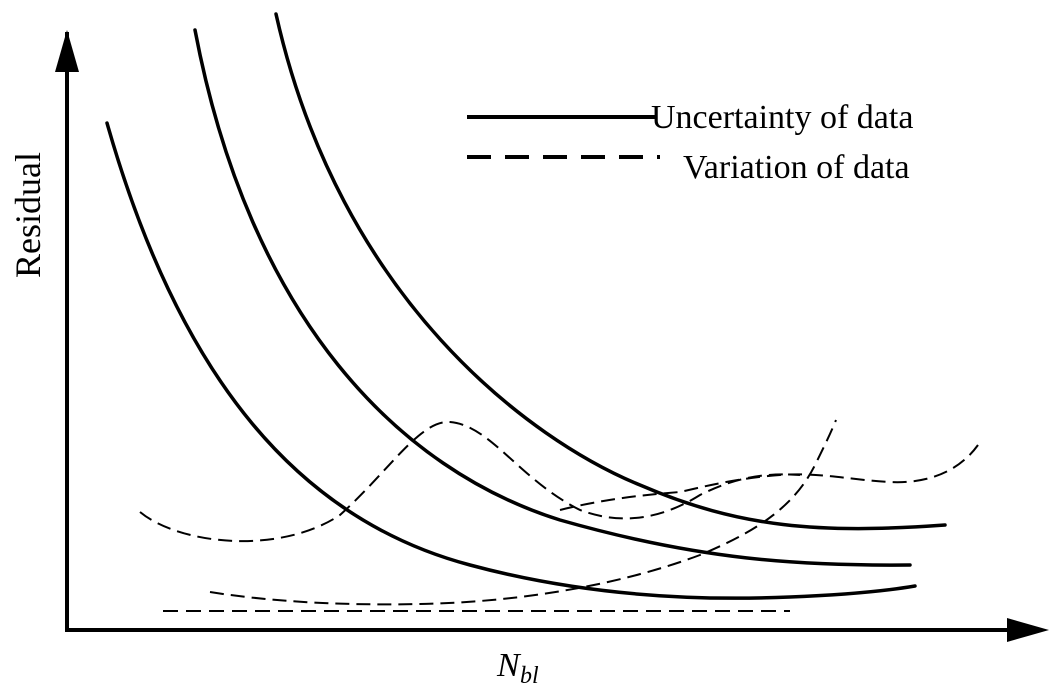 This screenshot has width=1049, height=686. I want to click on x-axis-label-subscript: bl, so click(529, 674).